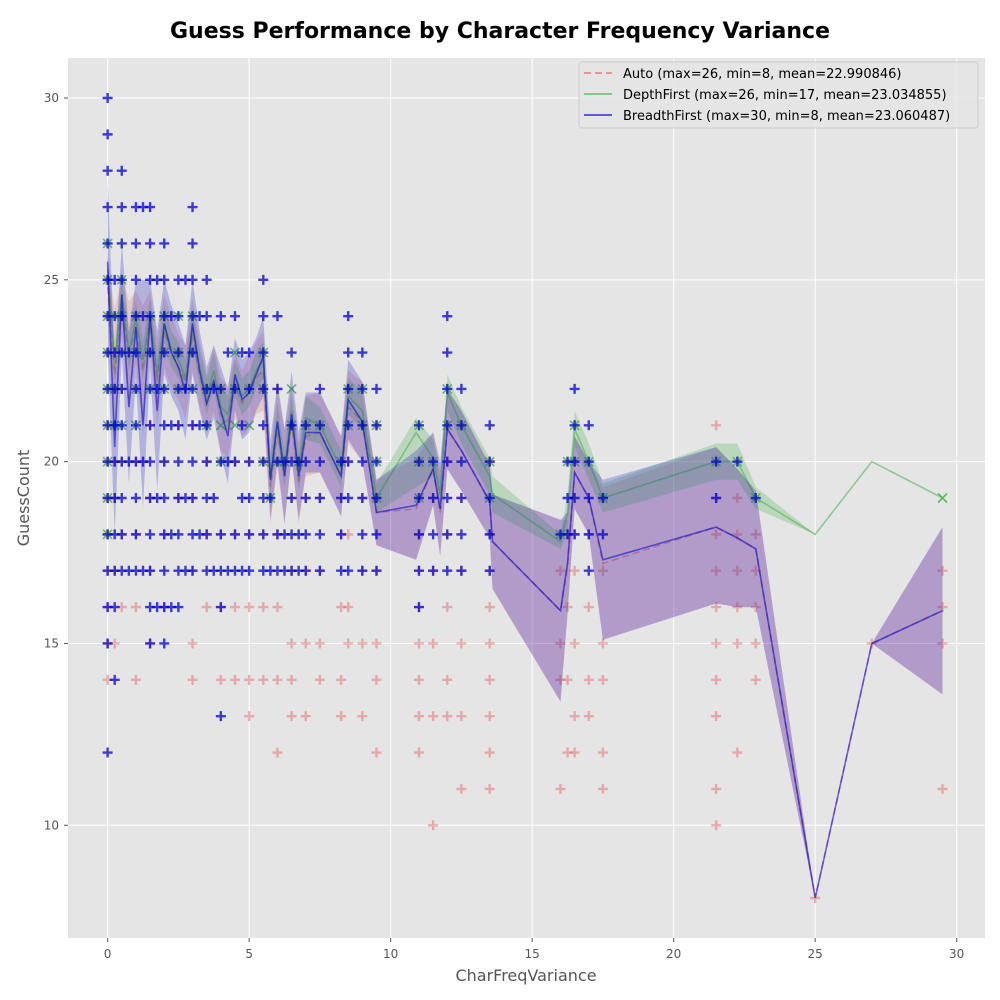  What do you see at coordinates (673, 954) in the screenshot?
I see `x-tick-label: 20` at bounding box center [673, 954].